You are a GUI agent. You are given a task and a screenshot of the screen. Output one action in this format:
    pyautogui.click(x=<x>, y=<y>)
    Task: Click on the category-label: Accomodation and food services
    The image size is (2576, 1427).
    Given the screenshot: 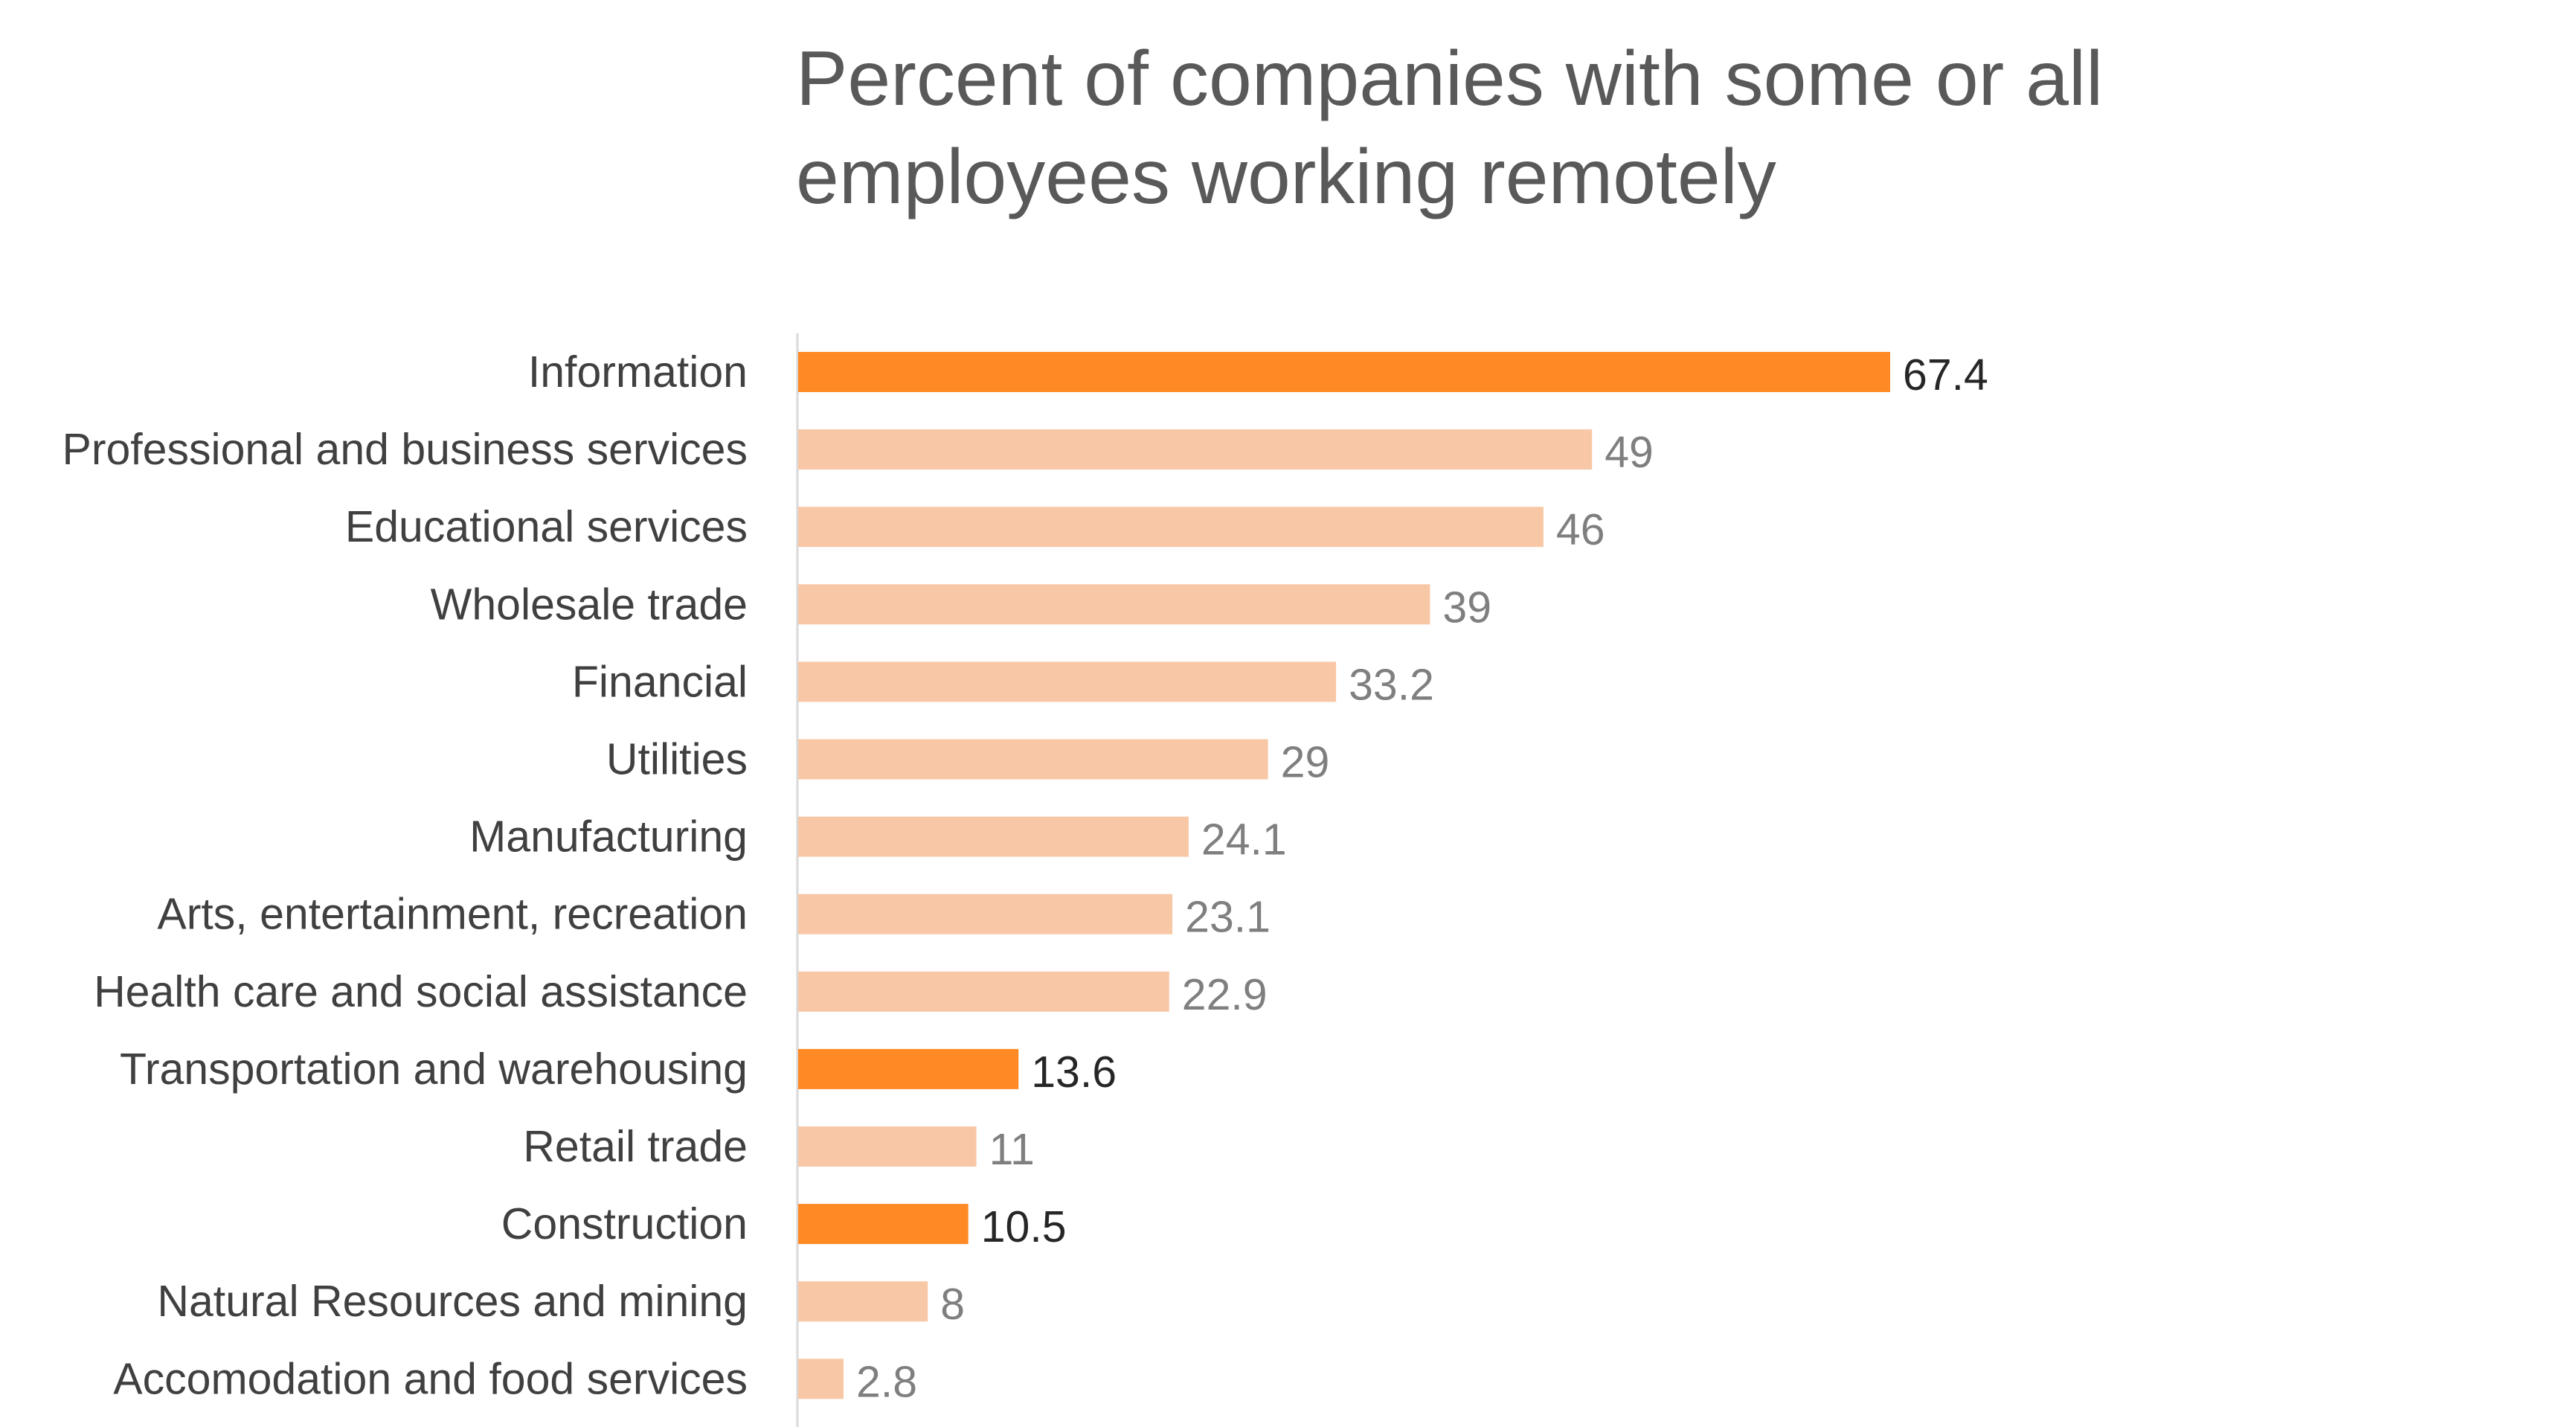 What is the action you would take?
    pyautogui.click(x=430, y=1378)
    